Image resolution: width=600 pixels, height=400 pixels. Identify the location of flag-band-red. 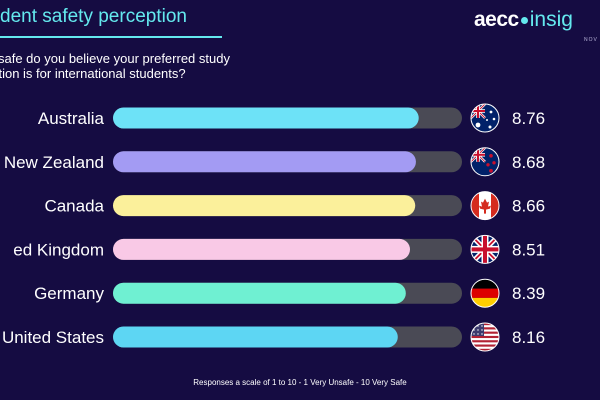
(485, 293).